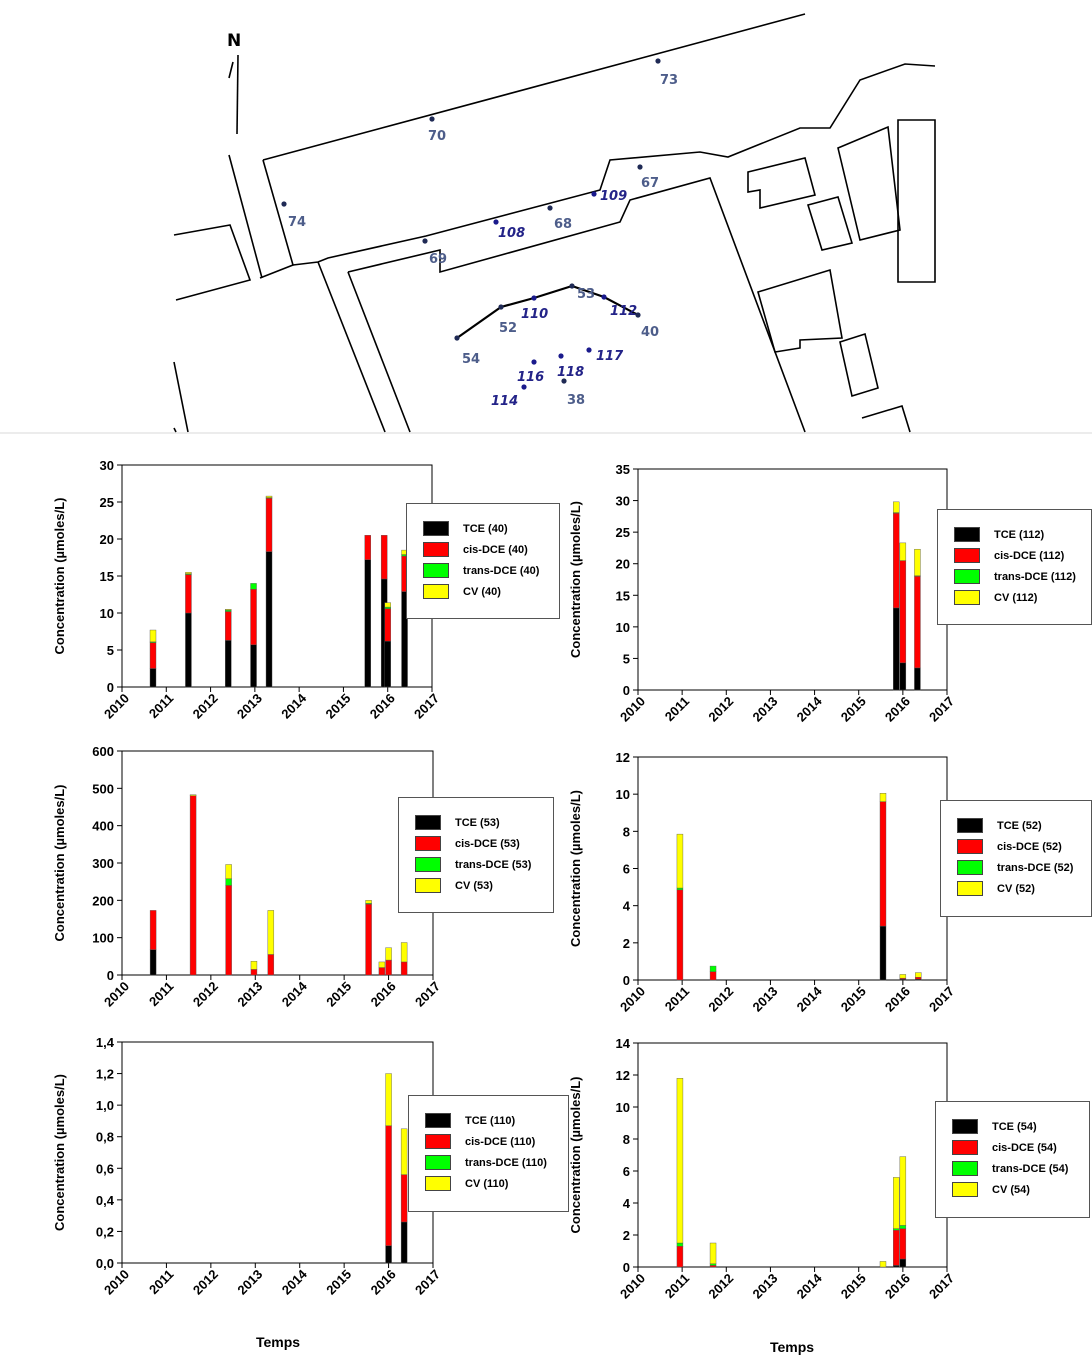  I want to click on x-tick-label: 2017, so click(427, 994).